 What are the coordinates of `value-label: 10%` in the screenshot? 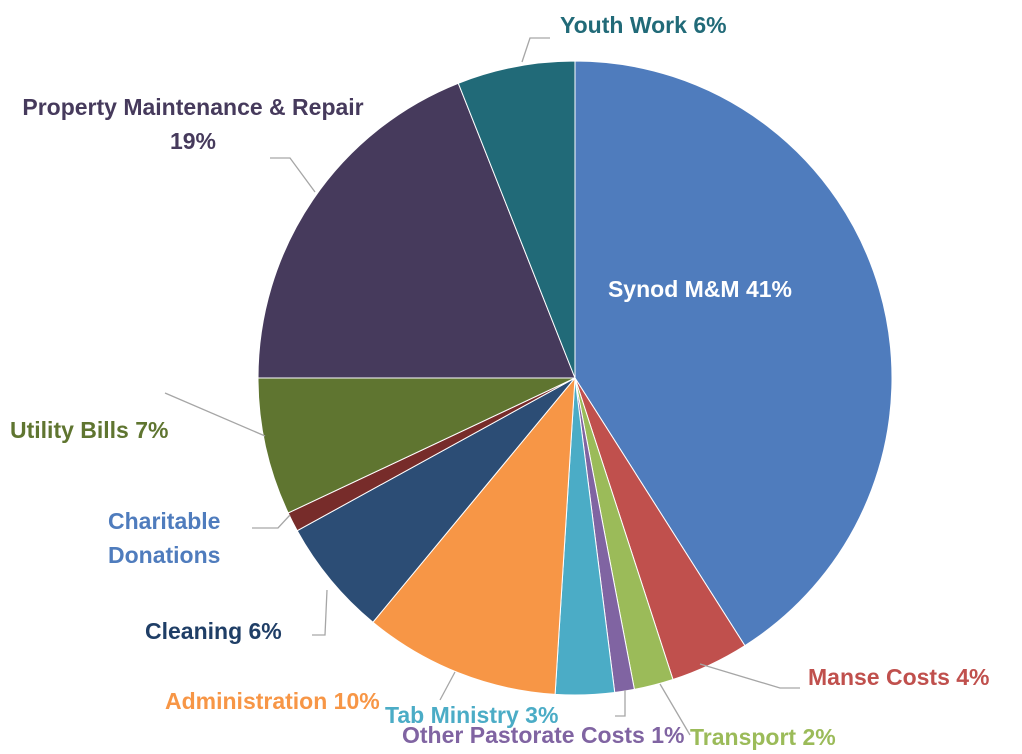 It's located at (356, 701).